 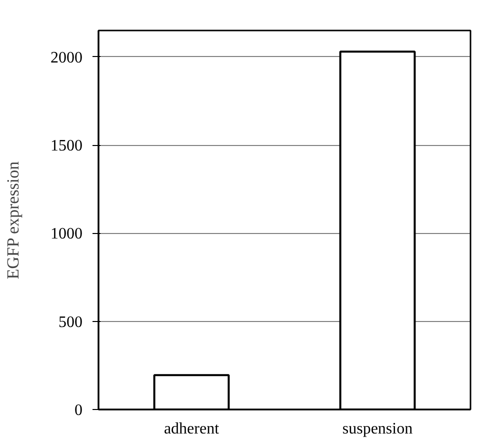 I want to click on y-tick-label: 500, so click(x=70, y=322).